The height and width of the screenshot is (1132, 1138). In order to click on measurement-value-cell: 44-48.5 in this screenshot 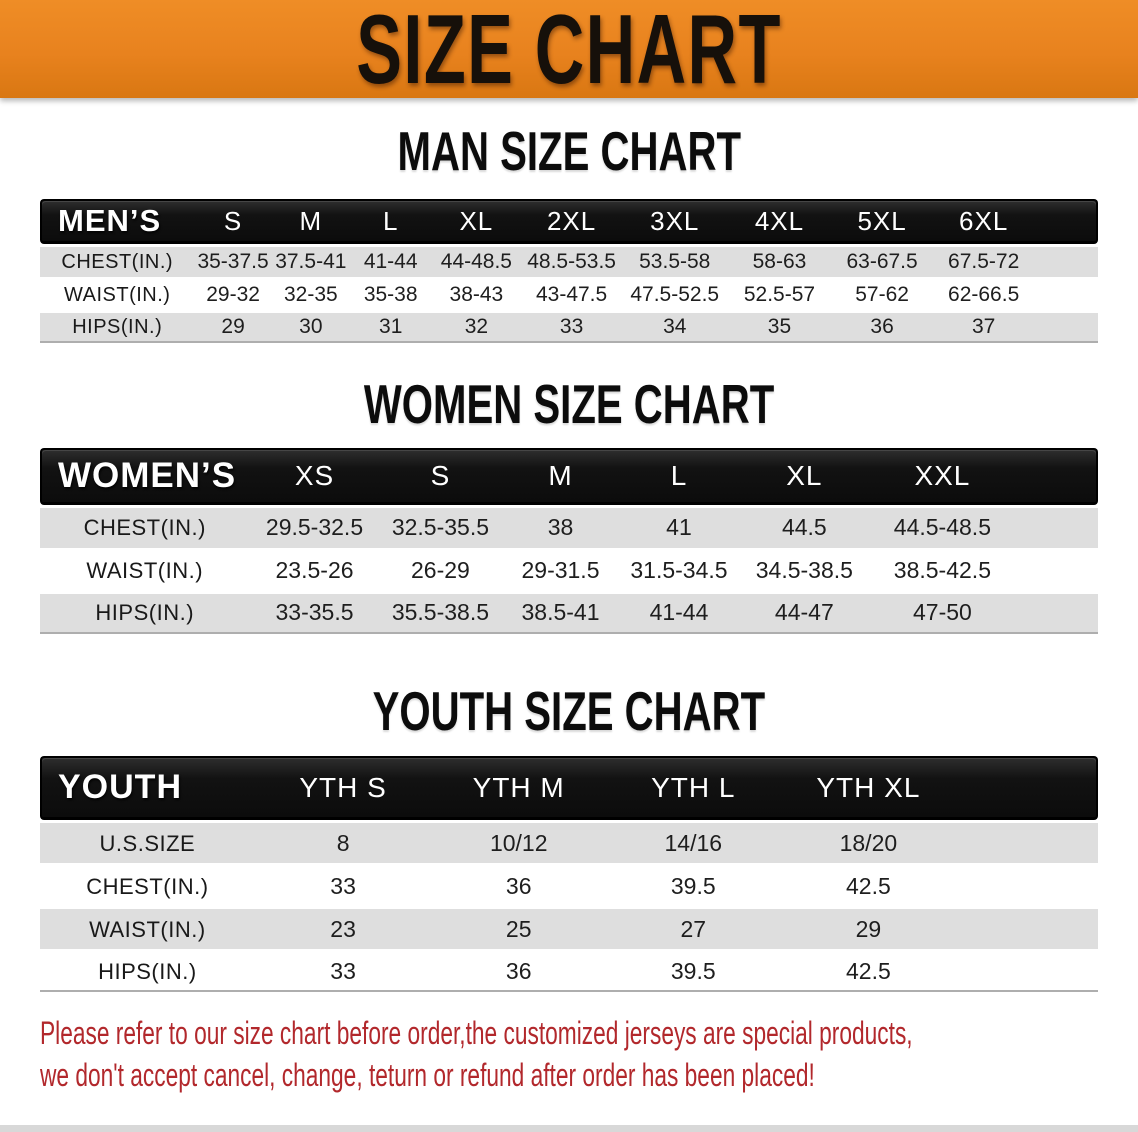, I will do `click(476, 261)`.